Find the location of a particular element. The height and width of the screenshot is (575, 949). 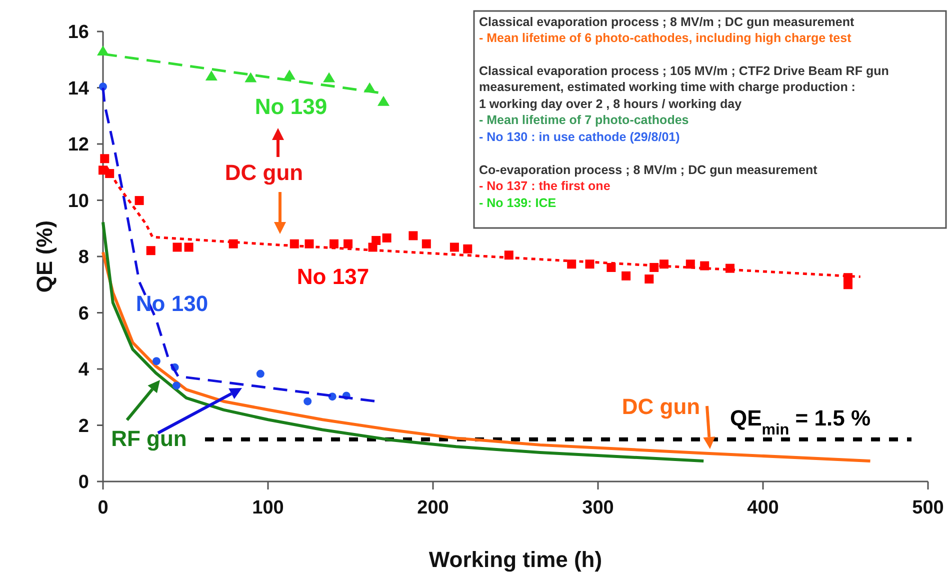

y-tick-label: 4 is located at coordinates (84, 370).